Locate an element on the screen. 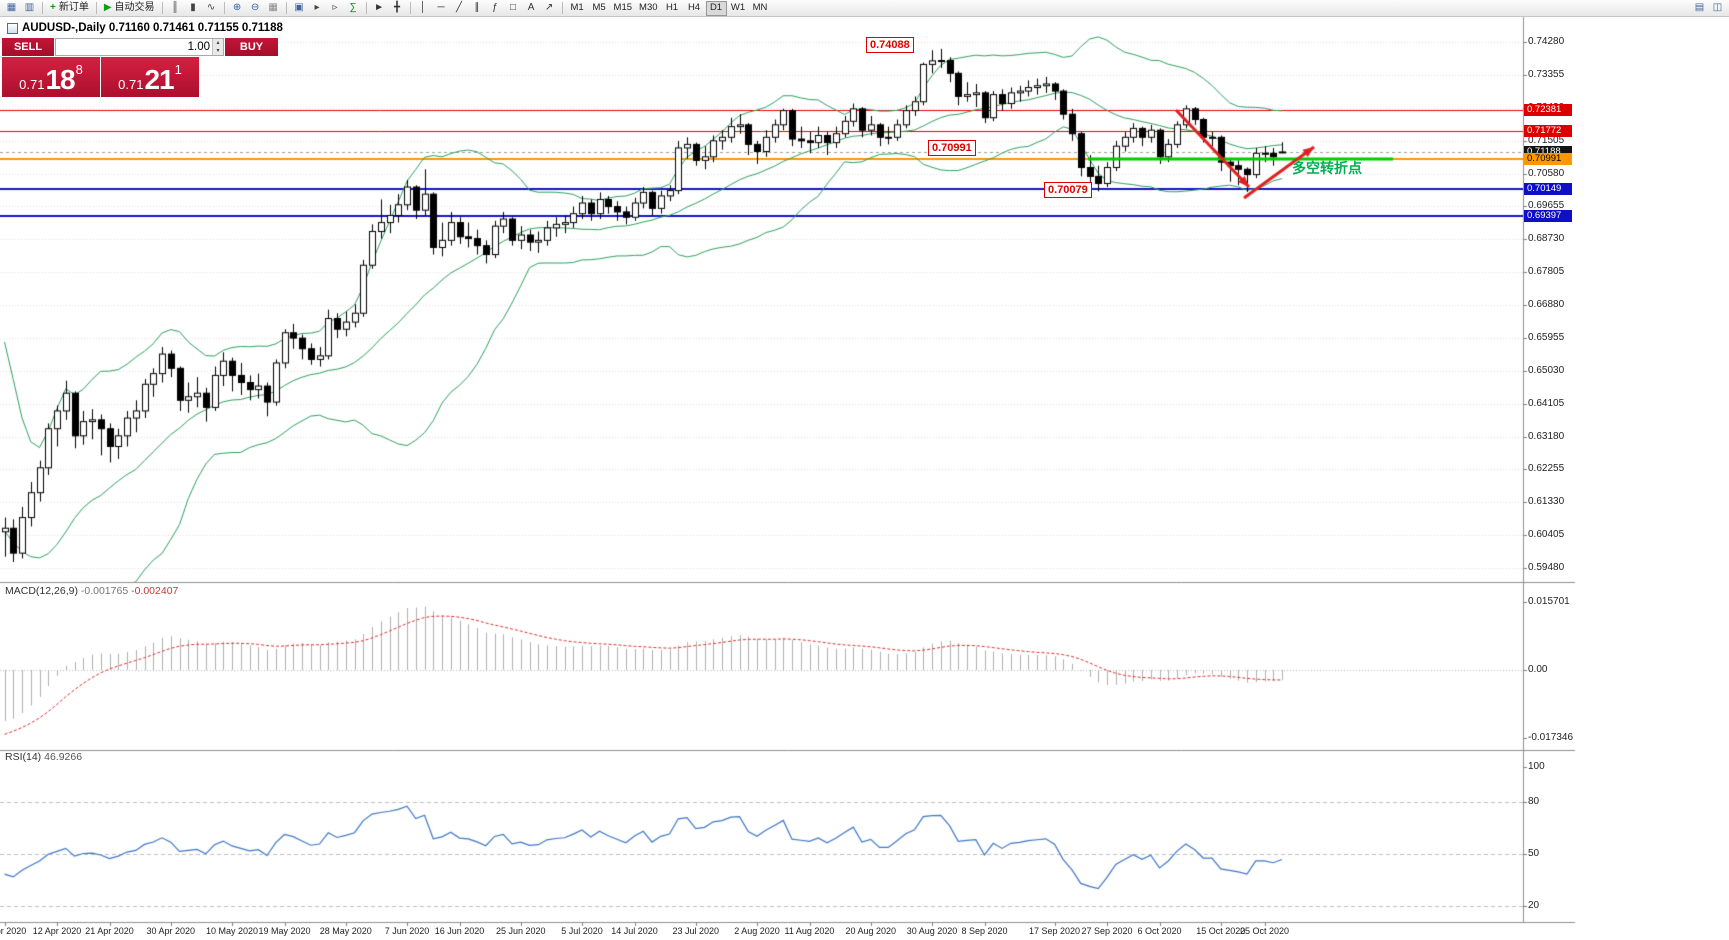 This screenshot has width=1729, height=940. docking-icon: ◫ is located at coordinates (1717, 8).